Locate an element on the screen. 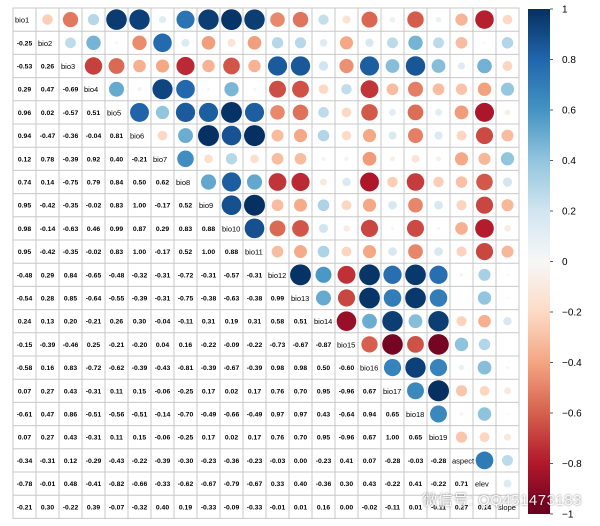  corr-circle-bio9-bio14 is located at coordinates (323, 205).